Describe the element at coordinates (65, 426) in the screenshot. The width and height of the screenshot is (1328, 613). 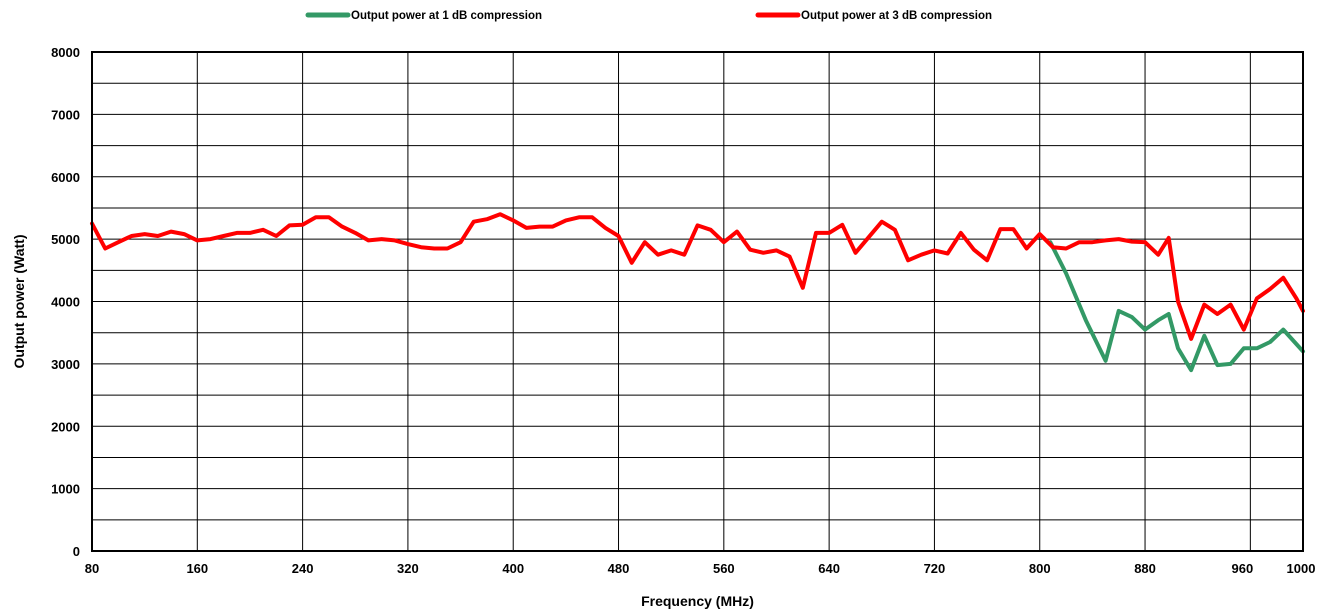
I see `y-tick-label: 2000` at that location.